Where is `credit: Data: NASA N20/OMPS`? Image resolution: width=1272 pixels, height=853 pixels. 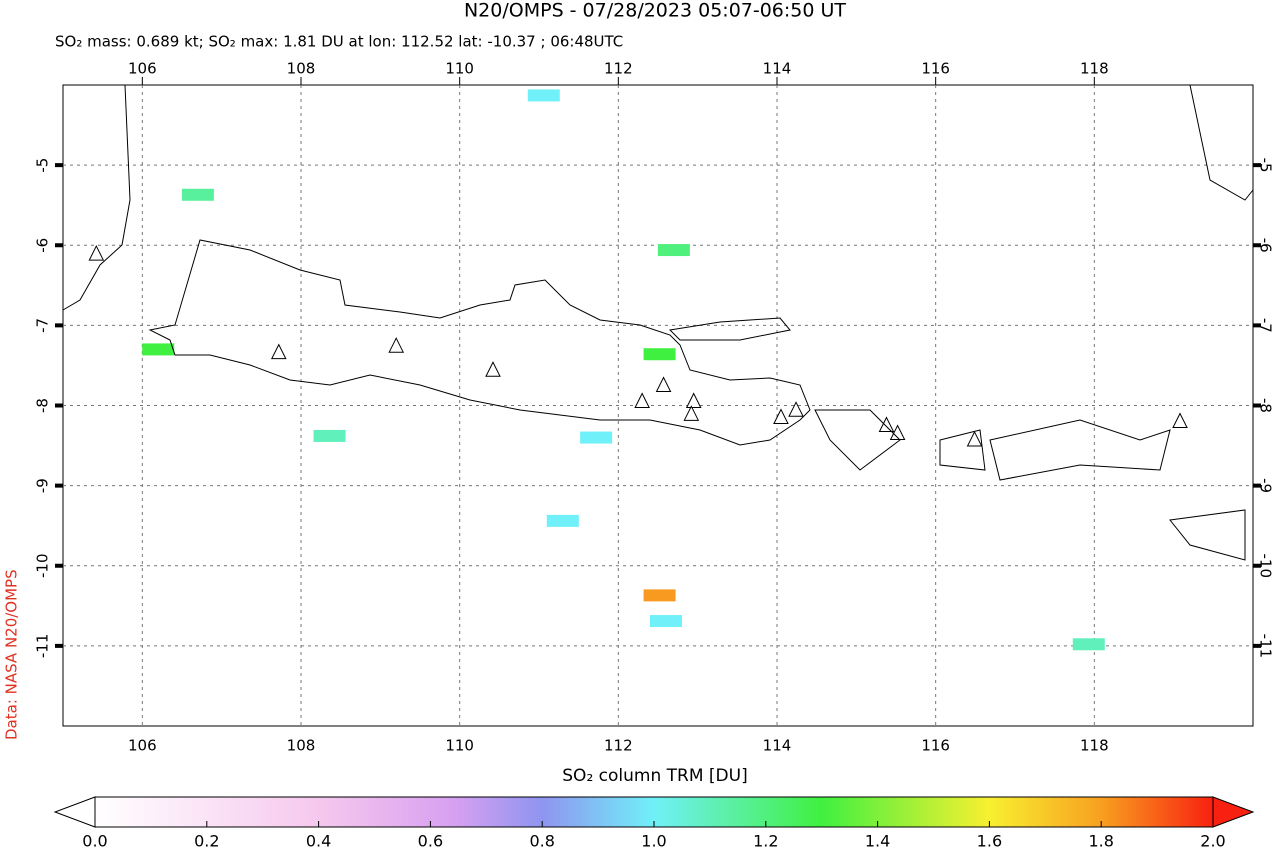 credit: Data: NASA N20/OMPS is located at coordinates (12, 654).